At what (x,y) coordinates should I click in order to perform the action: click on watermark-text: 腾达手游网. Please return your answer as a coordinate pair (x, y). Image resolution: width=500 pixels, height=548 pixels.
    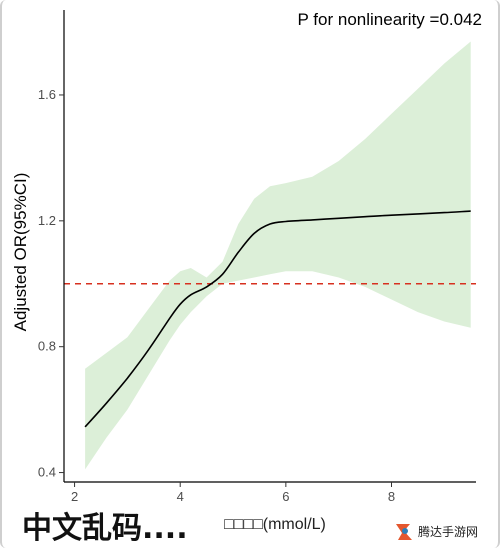
    Looking at the image, I should click on (448, 531).